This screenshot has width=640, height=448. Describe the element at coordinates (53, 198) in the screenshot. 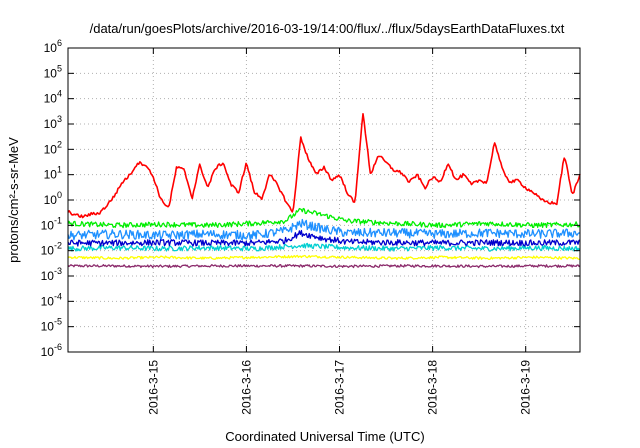

I see `y-tick-label: 10⁰` at that location.